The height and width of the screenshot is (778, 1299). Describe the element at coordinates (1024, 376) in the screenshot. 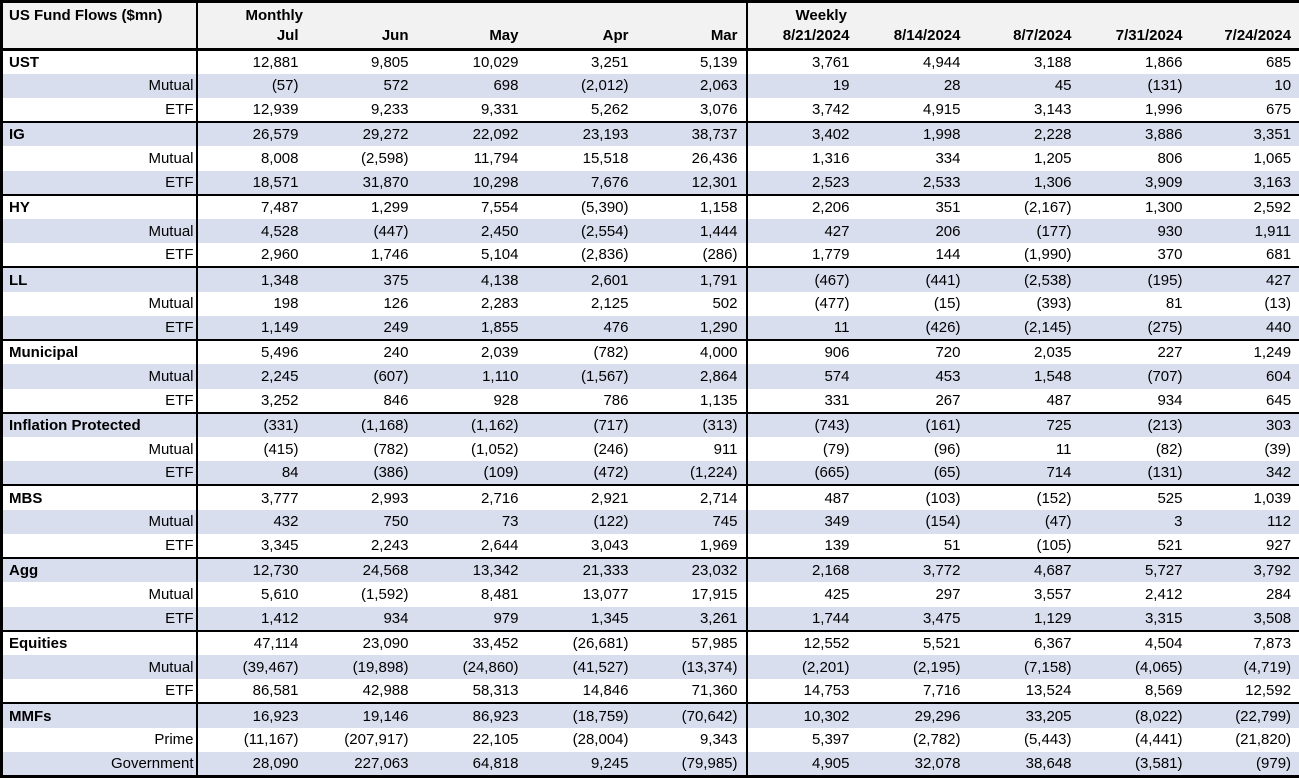

I see `value-cell: 1,548` at that location.